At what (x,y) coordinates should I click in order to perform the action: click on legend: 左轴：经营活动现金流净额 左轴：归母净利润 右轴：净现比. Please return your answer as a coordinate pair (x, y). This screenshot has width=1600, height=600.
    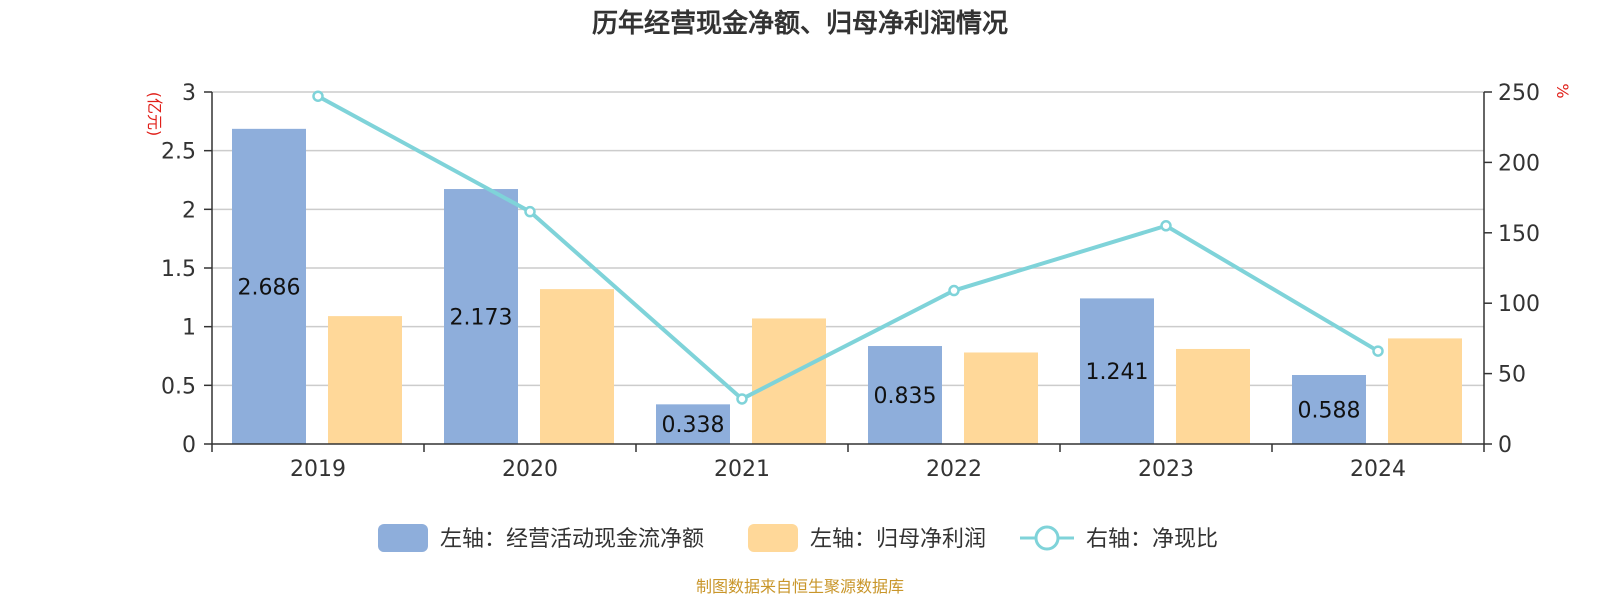
    Looking at the image, I should click on (798, 538).